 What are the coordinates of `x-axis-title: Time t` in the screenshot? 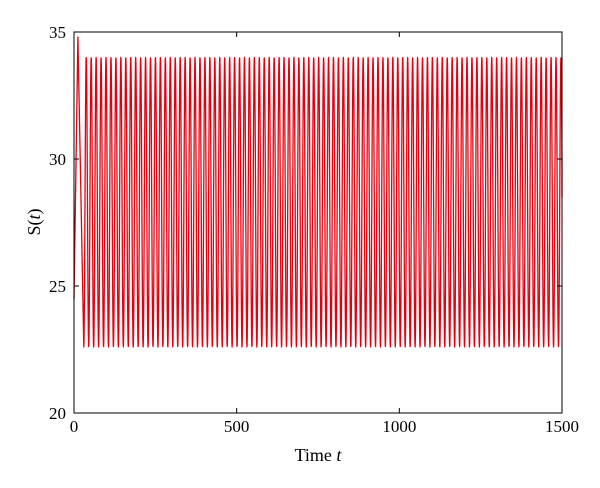 It's located at (319, 455).